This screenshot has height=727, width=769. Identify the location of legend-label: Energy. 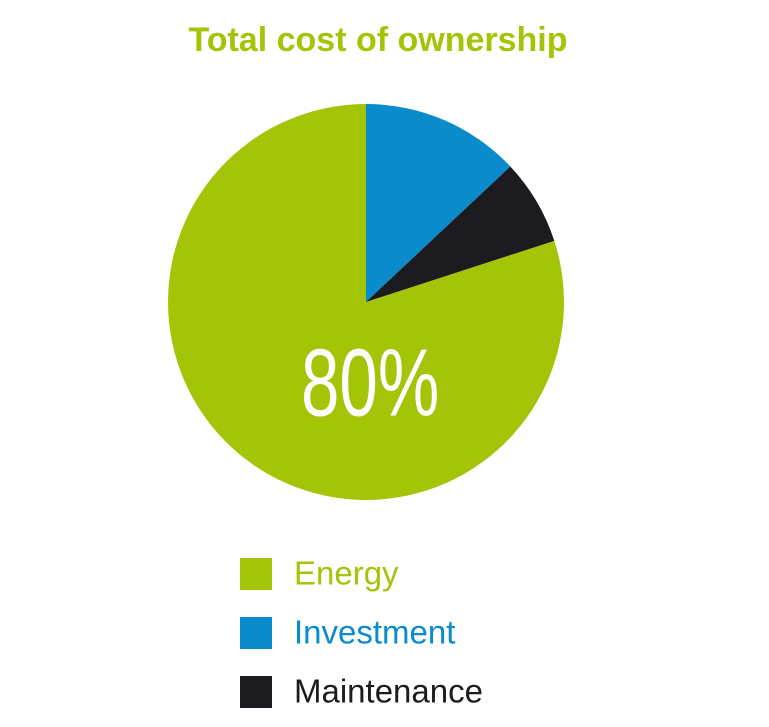
(346, 573).